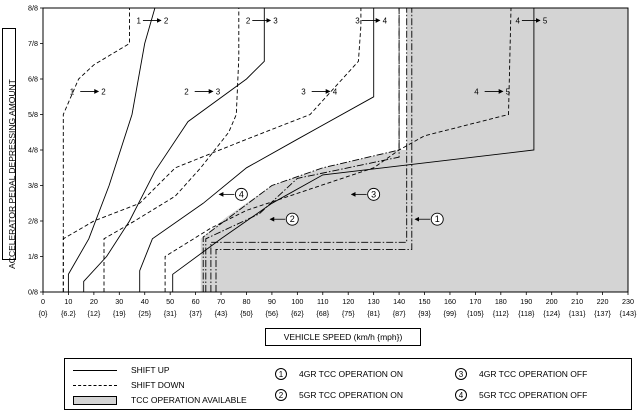 This screenshot has width=640, height=414. What do you see at coordinates (628, 301) in the screenshot?
I see `x-tick-label: 230` at bounding box center [628, 301].